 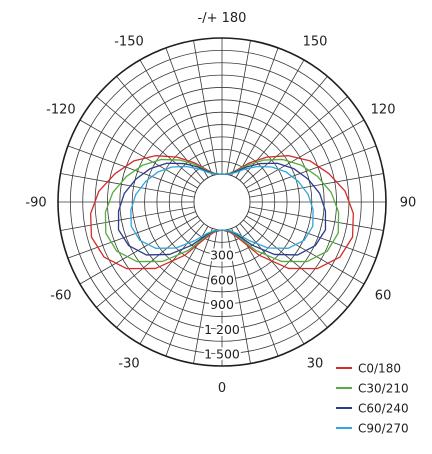 I want to click on legend-label: C0/180, so click(x=379, y=369).